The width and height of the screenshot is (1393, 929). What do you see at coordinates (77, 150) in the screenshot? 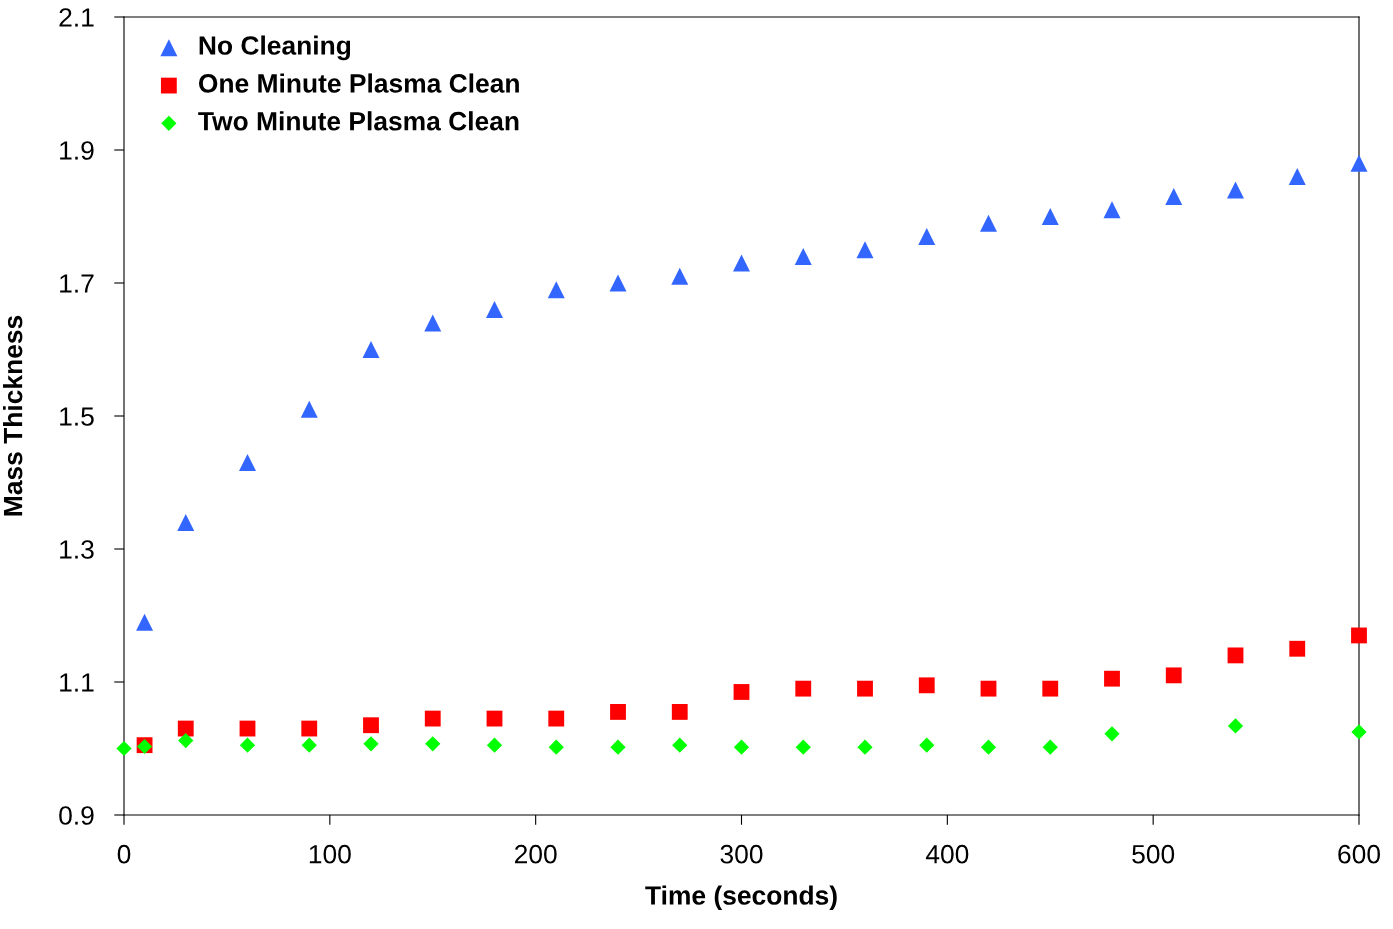
I see `y-tick-label: 1.9` at bounding box center [77, 150].